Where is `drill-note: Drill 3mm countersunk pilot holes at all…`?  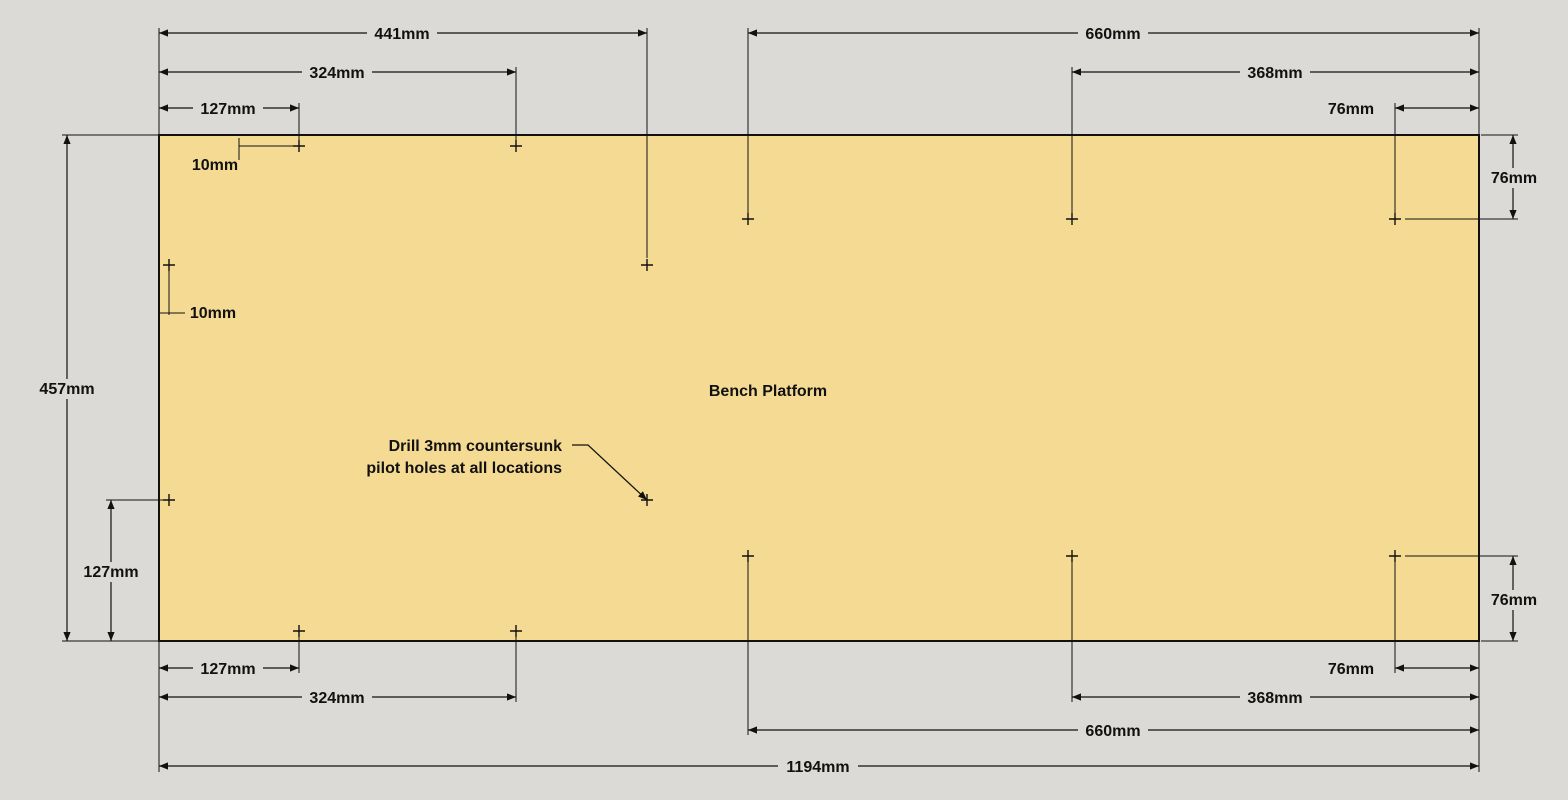 drill-note: Drill 3mm countersunk pilot holes at all… is located at coordinates (464, 457).